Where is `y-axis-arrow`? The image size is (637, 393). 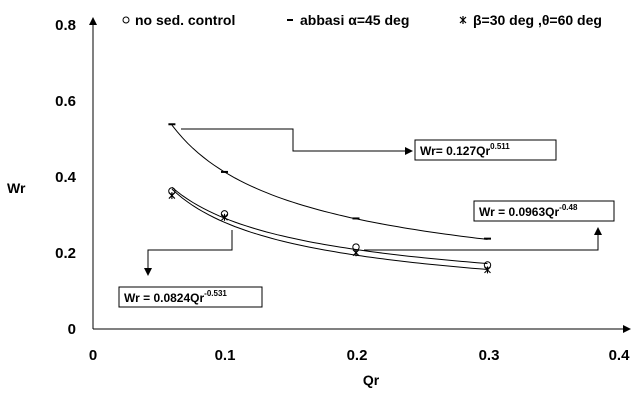 y-axis-arrow is located at coordinates (93, 21).